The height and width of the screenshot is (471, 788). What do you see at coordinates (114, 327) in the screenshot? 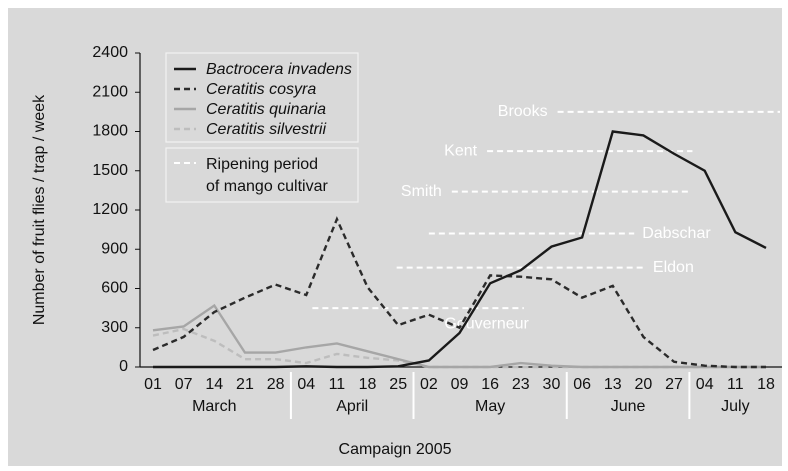
I see `y-tick-label: 300` at bounding box center [114, 327].